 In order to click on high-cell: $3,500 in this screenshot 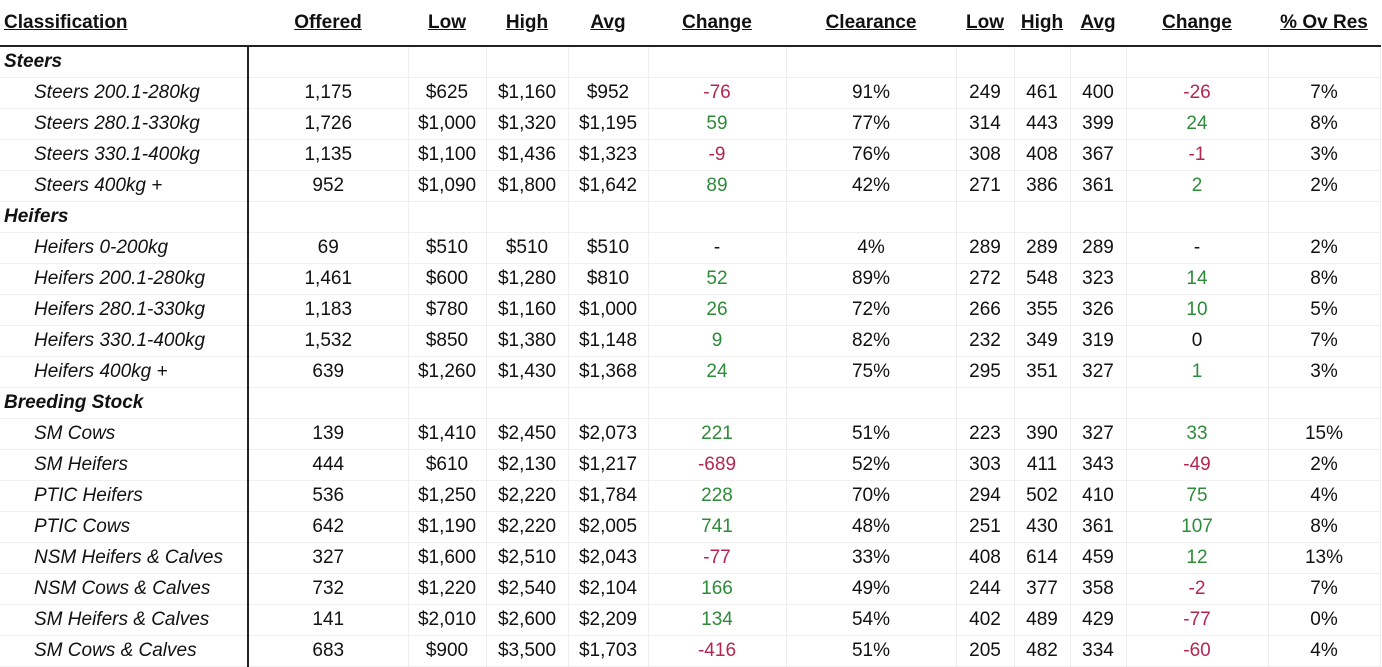, I will do `click(527, 651)`.